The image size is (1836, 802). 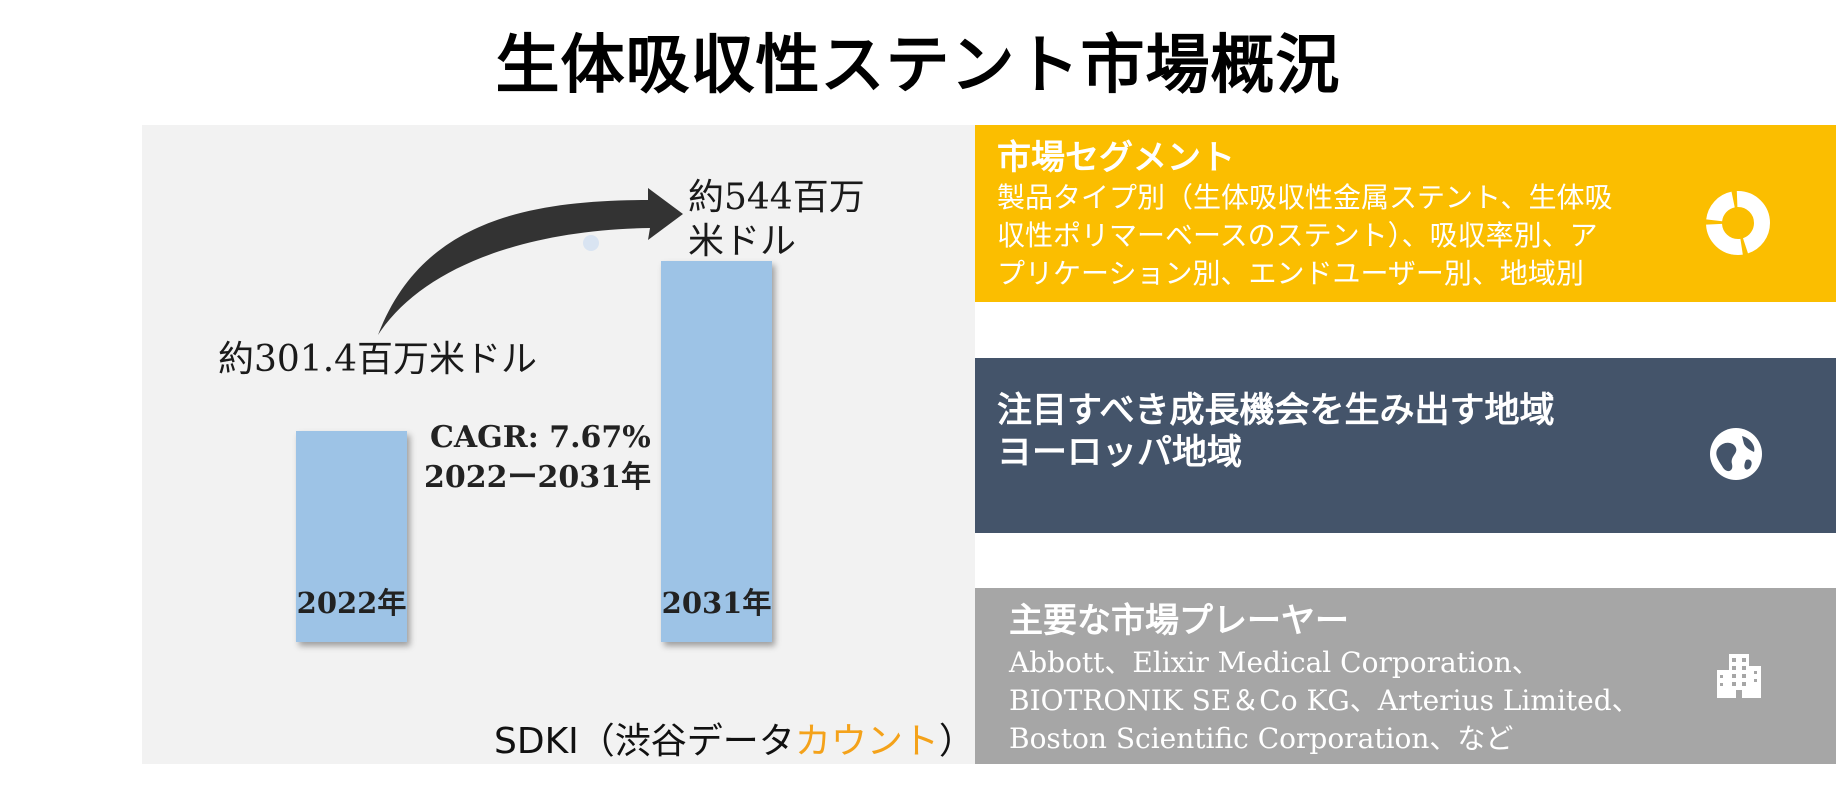 What do you see at coordinates (1736, 454) in the screenshot?
I see `globe-icon` at bounding box center [1736, 454].